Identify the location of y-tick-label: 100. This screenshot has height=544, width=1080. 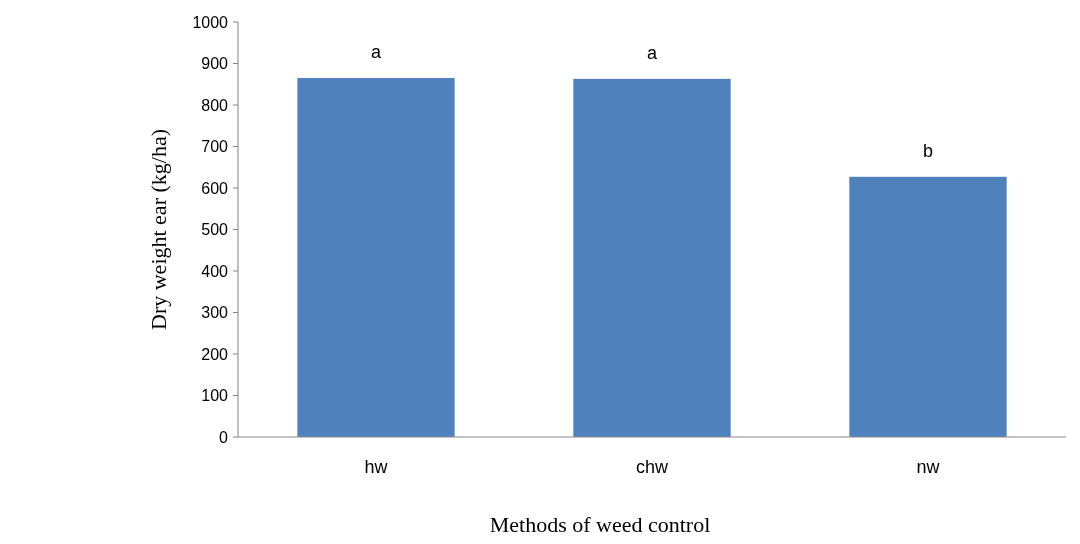
(215, 396).